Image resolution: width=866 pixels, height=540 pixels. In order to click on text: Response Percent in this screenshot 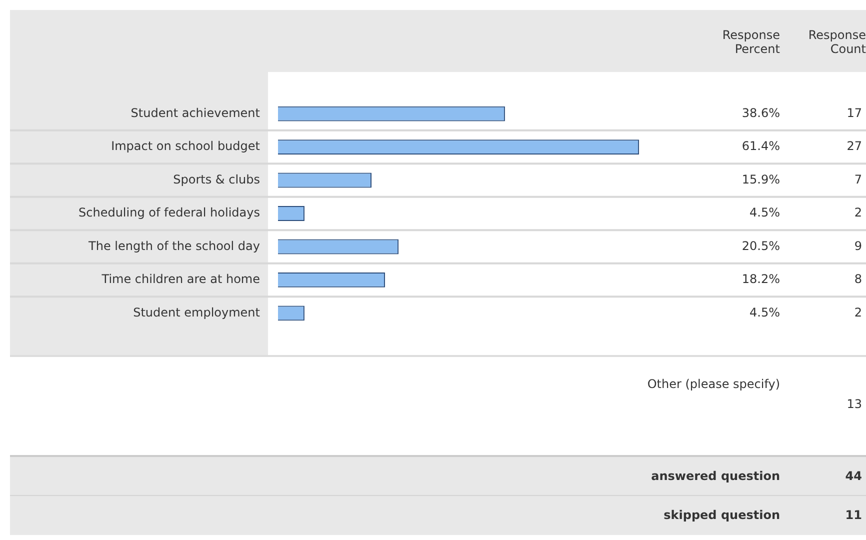, I will do `click(750, 42)`.